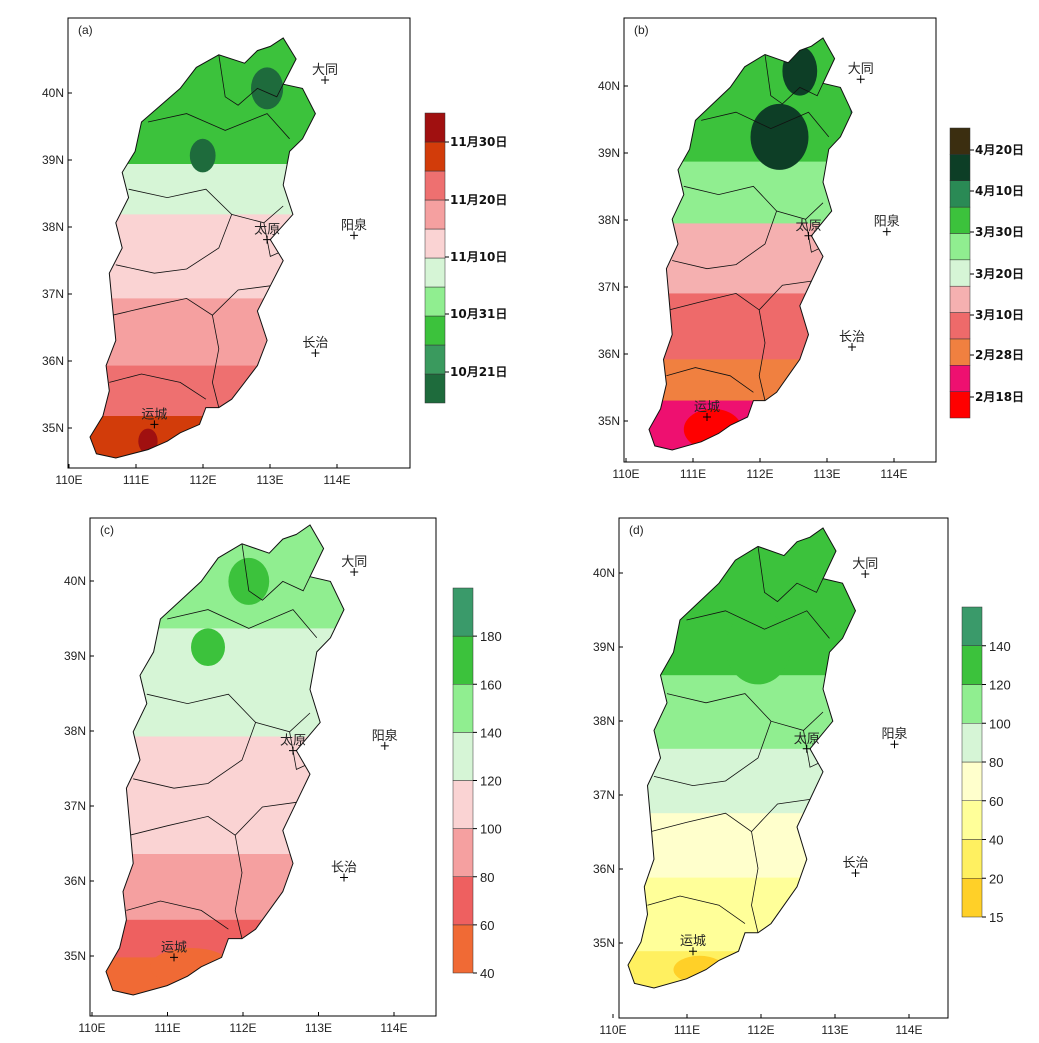 The width and height of the screenshot is (1039, 1043). I want to click on y-tick-label: 38N, so click(609, 220).